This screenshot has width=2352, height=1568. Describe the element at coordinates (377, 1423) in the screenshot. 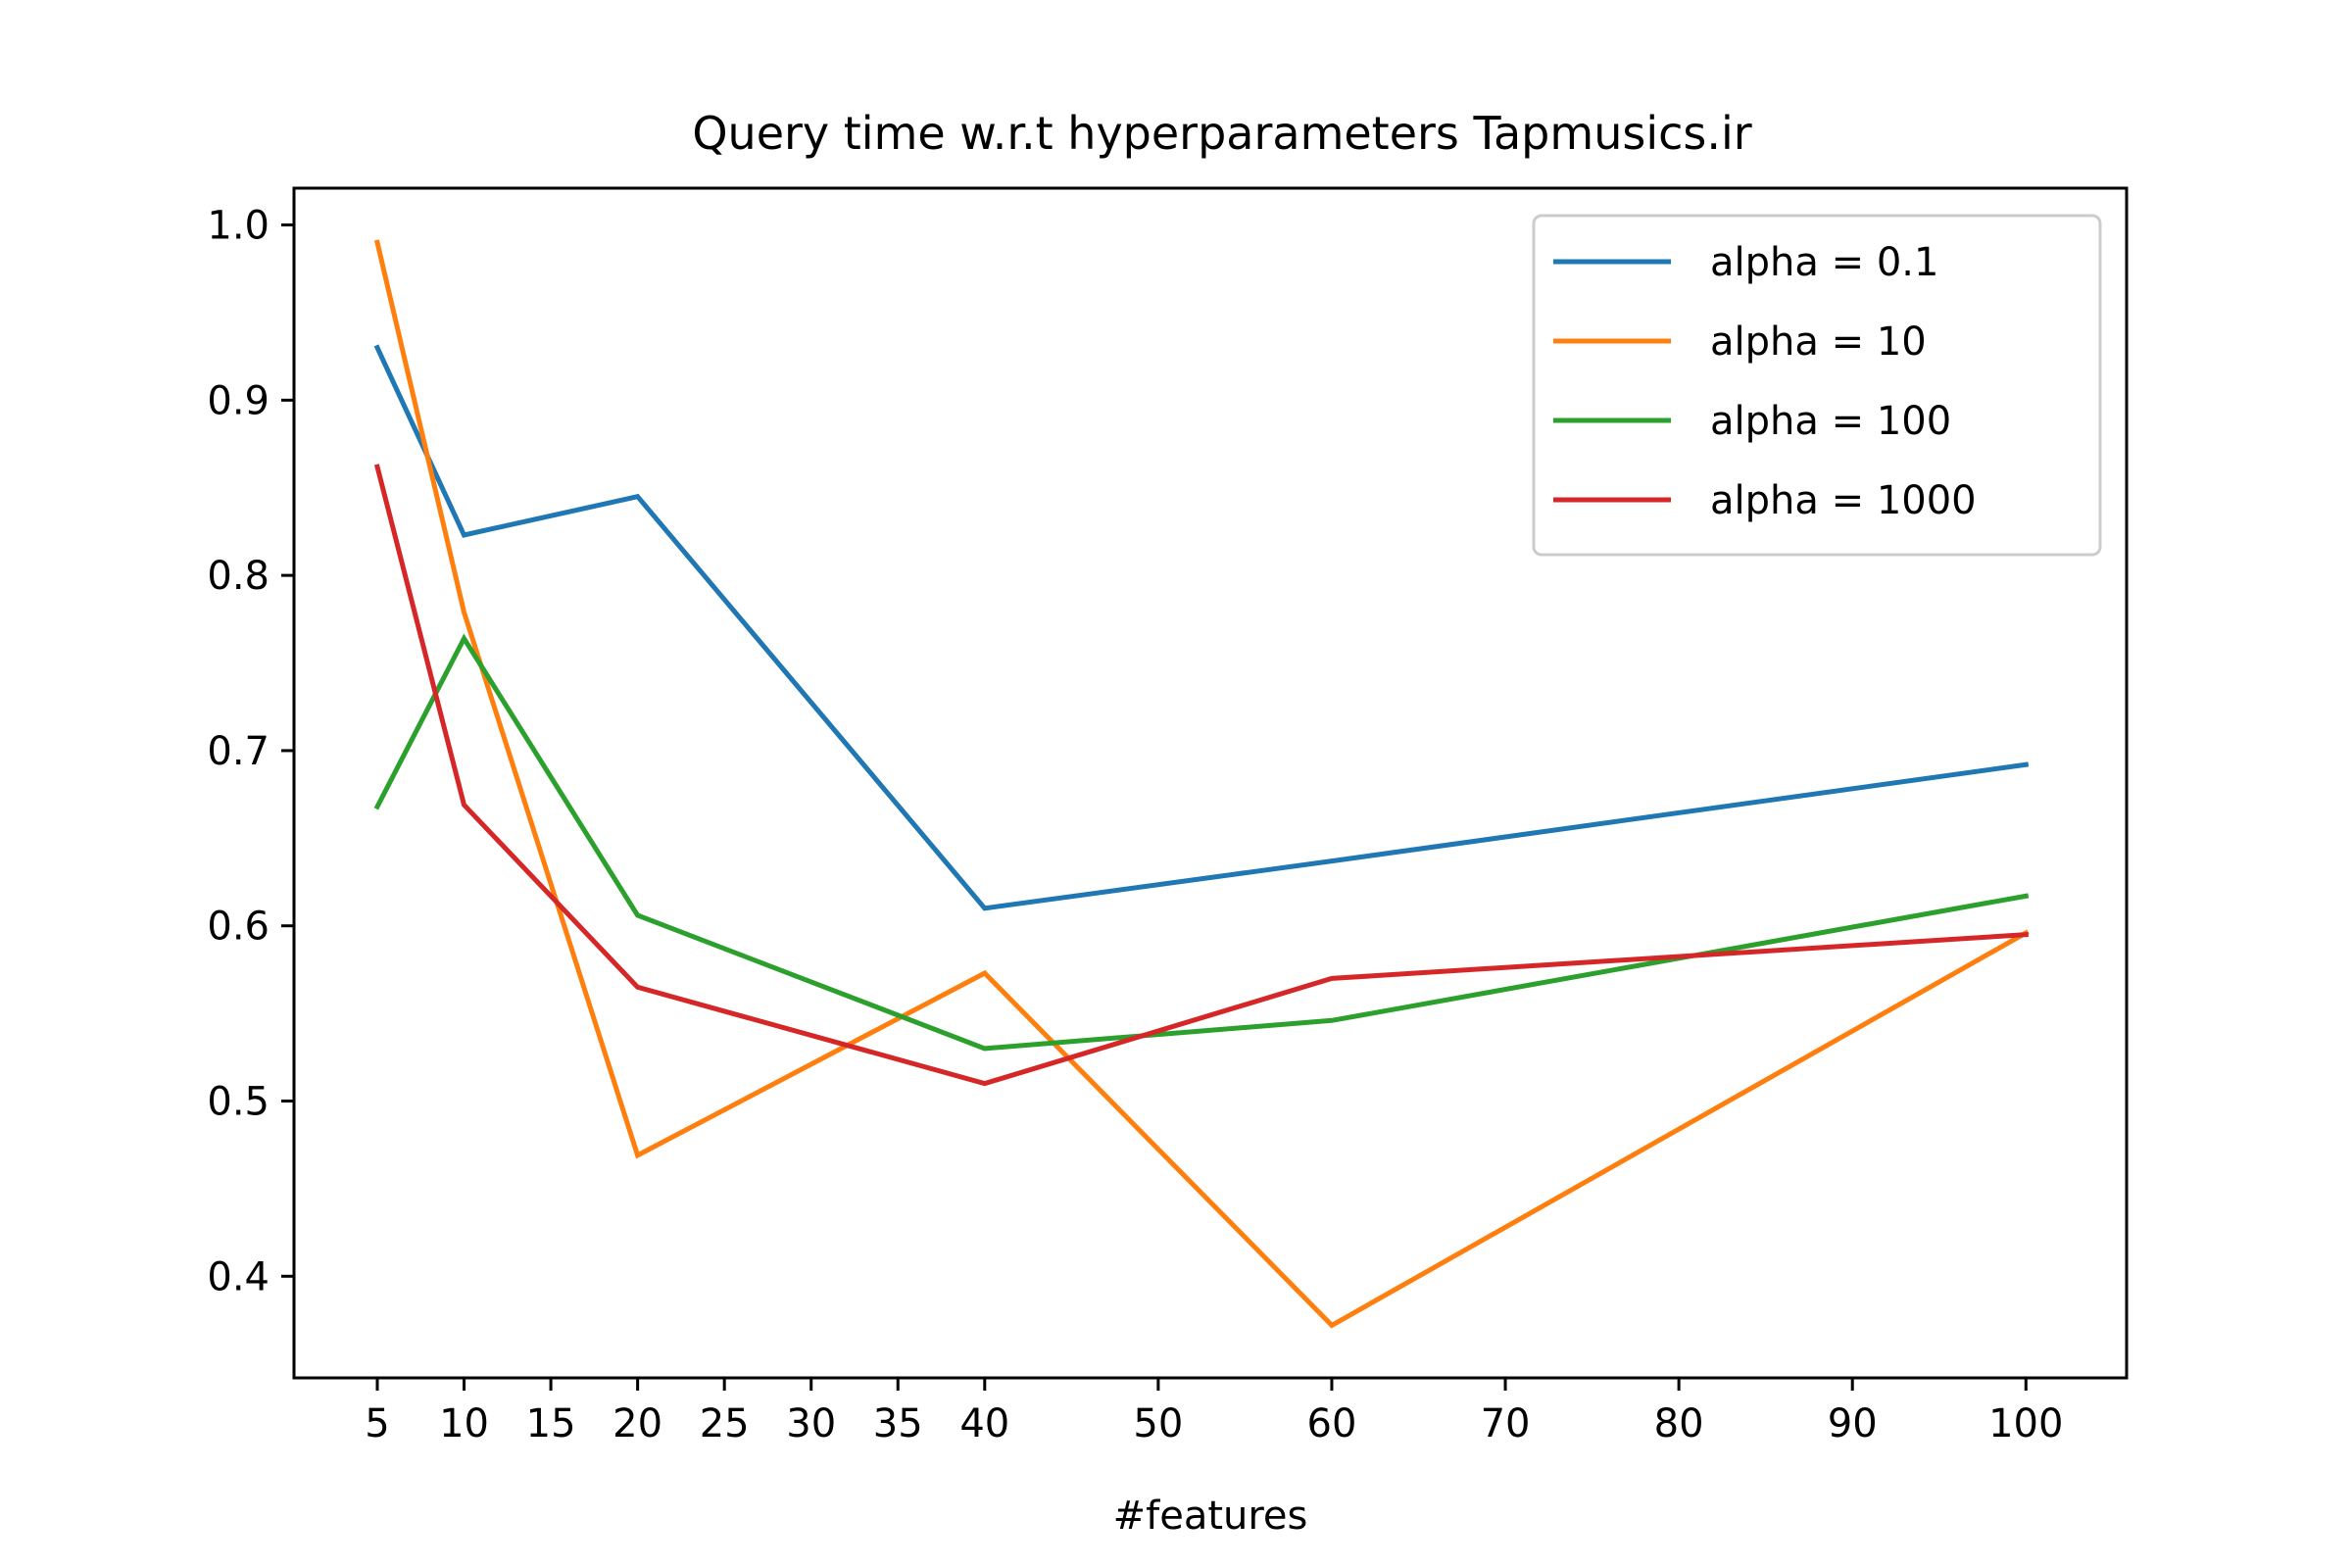

I see `x-tick-label-0: 5` at that location.